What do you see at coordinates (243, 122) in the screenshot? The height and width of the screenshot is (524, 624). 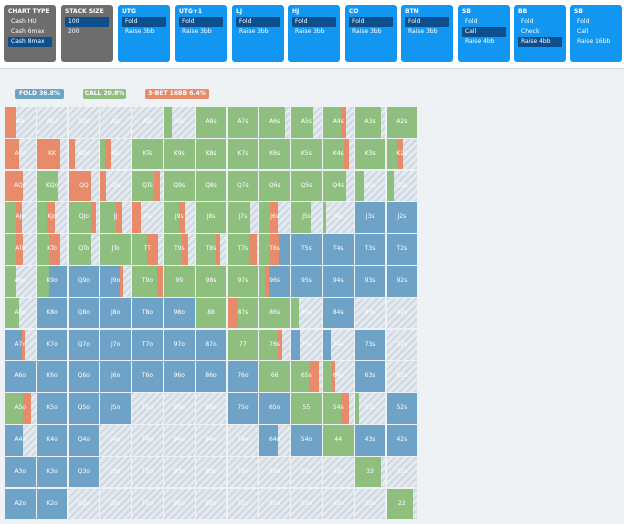 I see `hand-cell-a7s: A7s` at bounding box center [243, 122].